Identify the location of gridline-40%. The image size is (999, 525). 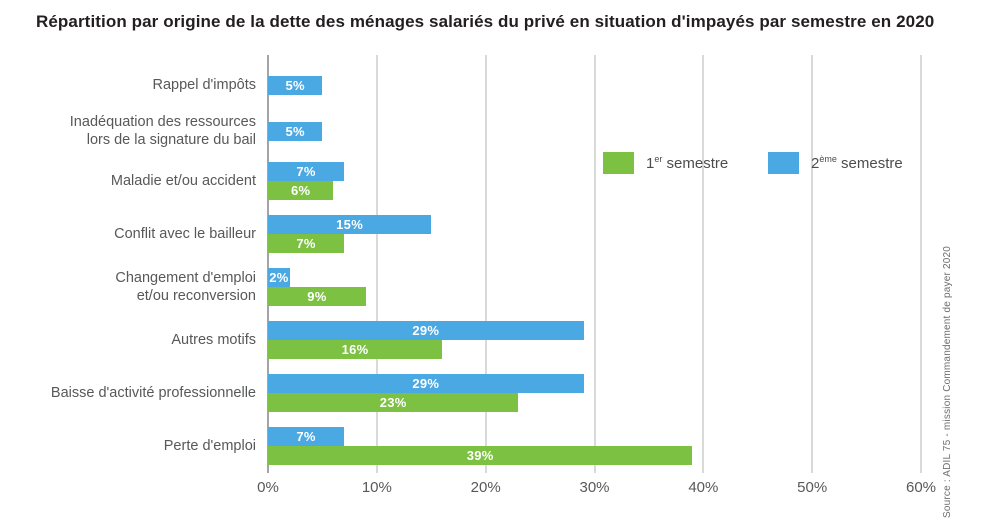
(703, 264).